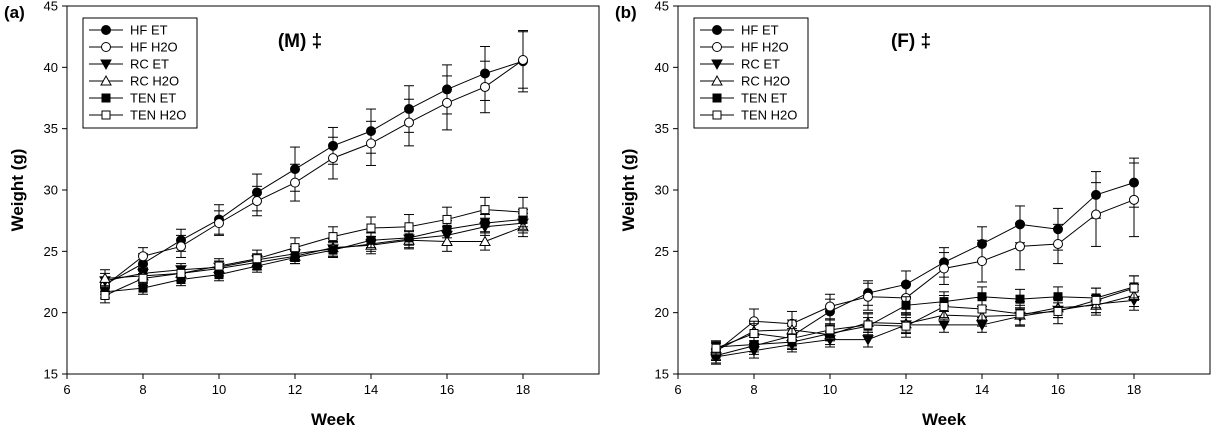 The image size is (1222, 427). I want to click on y-tick-label: 20, so click(662, 312).